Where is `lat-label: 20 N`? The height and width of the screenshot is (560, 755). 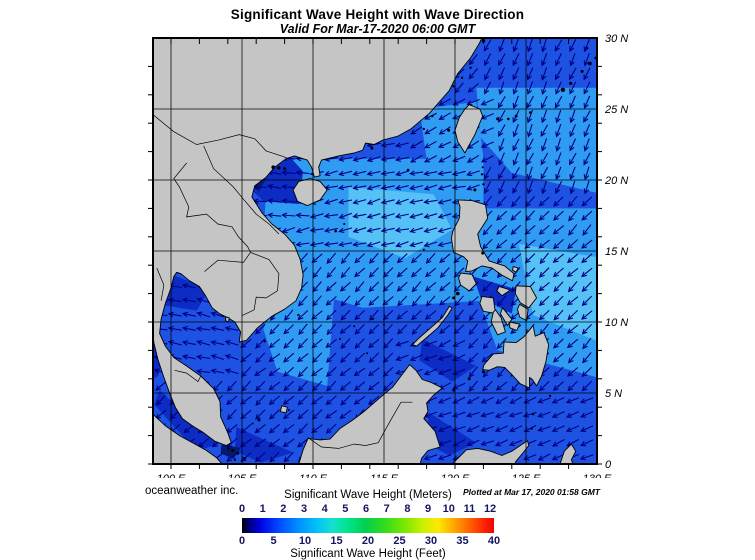 lat-label: 20 N is located at coordinates (616, 181).